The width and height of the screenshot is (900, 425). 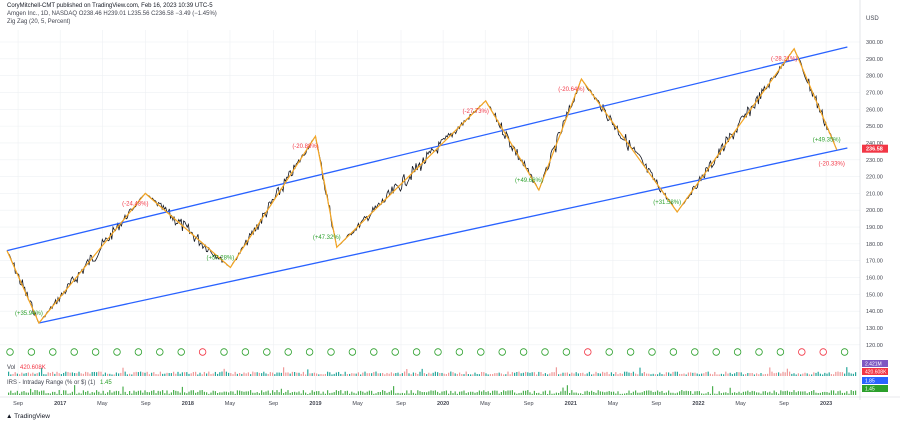 I want to click on time-tick-label: May, so click(x=740, y=404).